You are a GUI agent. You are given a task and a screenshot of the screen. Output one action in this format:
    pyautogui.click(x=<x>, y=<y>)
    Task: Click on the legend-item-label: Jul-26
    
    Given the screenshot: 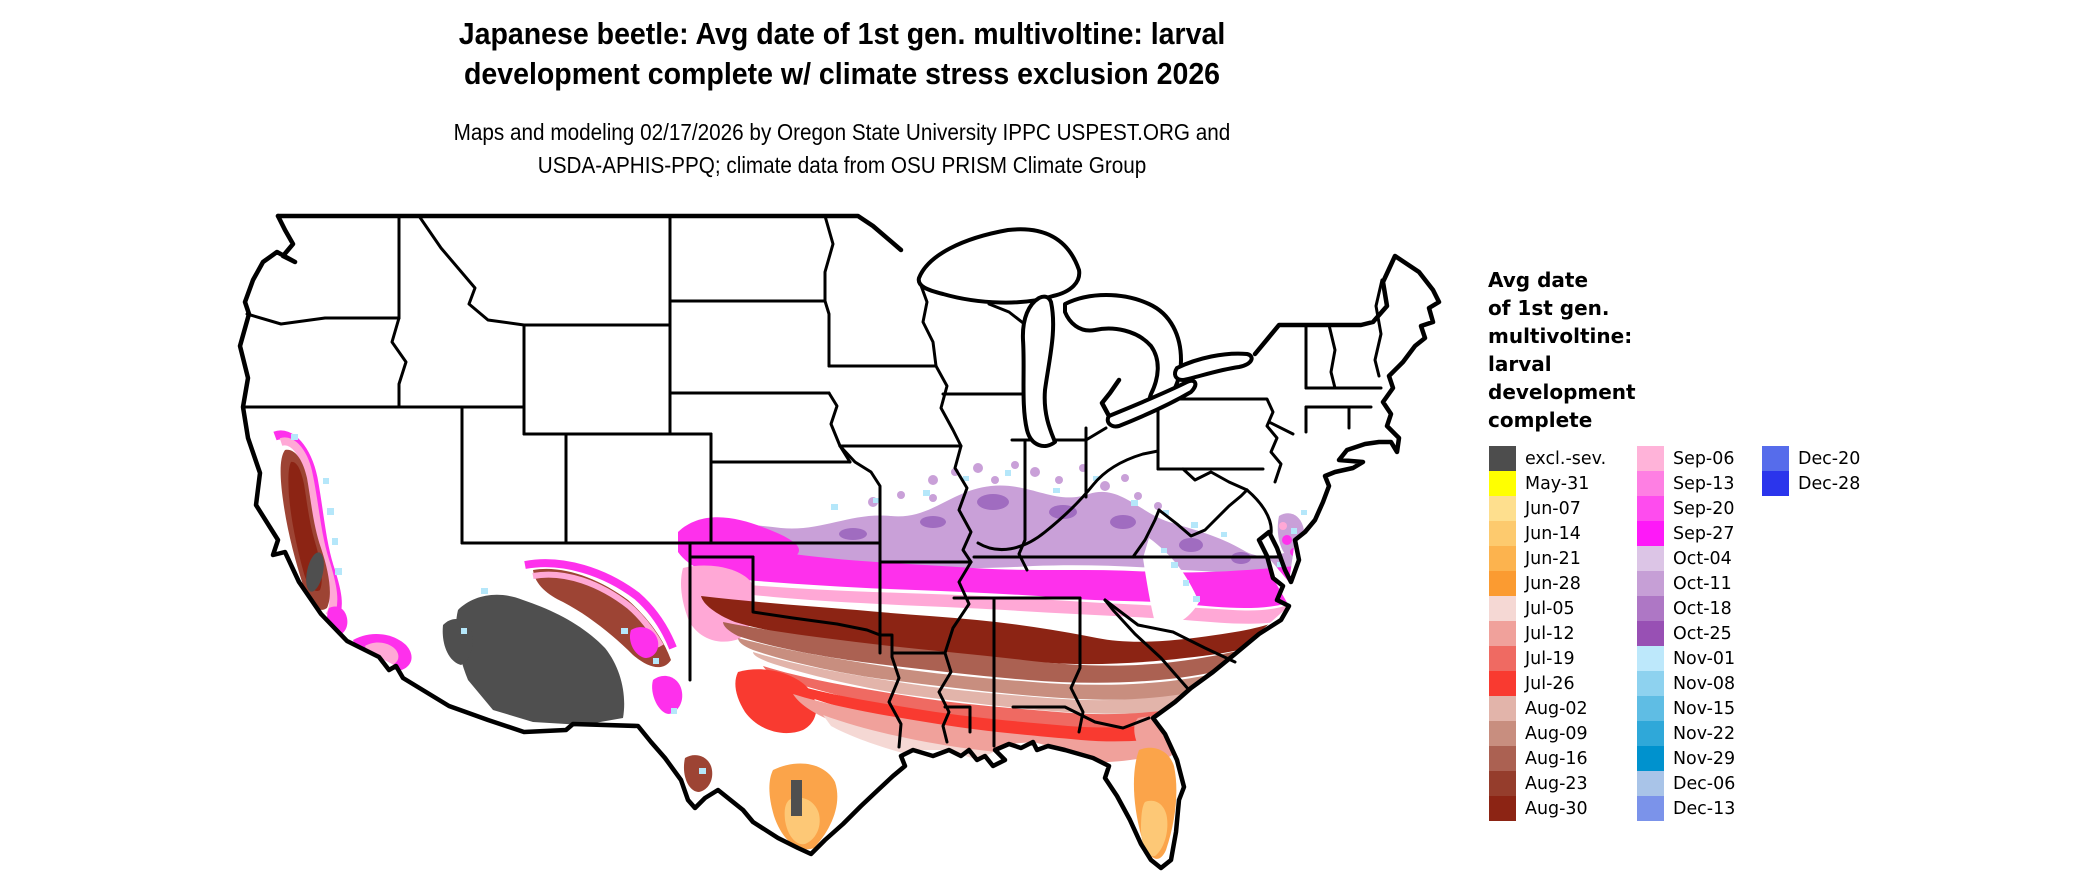 What is the action you would take?
    pyautogui.click(x=1550, y=683)
    